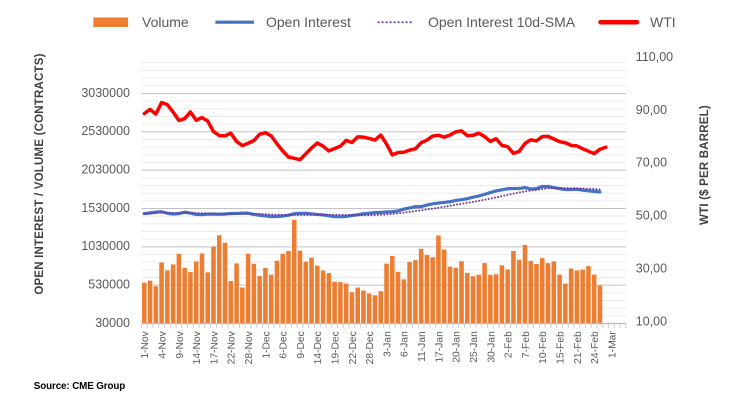 Image resolution: width=731 pixels, height=409 pixels. Describe the element at coordinates (651, 163) in the screenshot. I see `svg-text: 70,00` at that location.